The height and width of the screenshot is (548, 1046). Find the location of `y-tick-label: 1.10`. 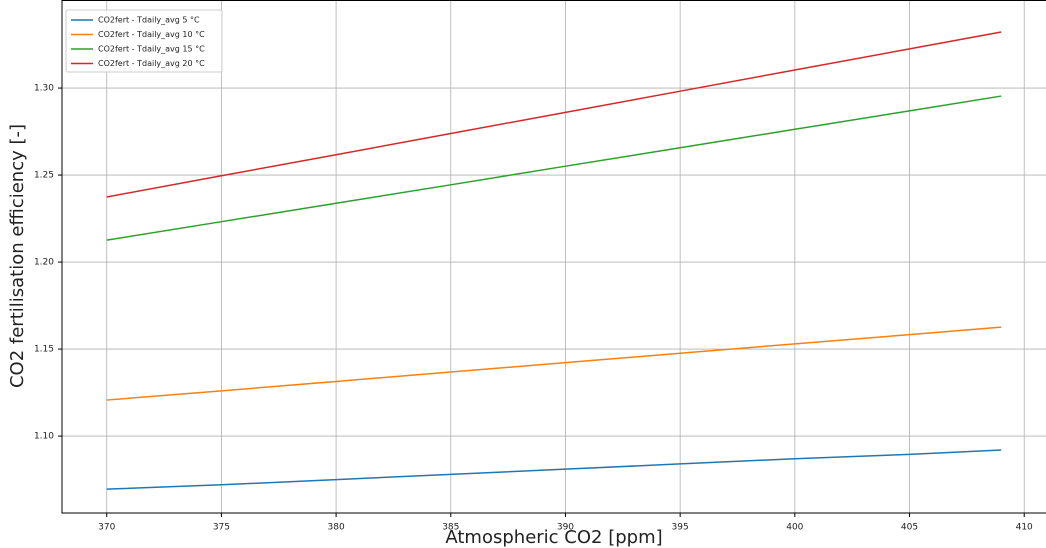

y-tick-label: 1.10 is located at coordinates (44, 437).